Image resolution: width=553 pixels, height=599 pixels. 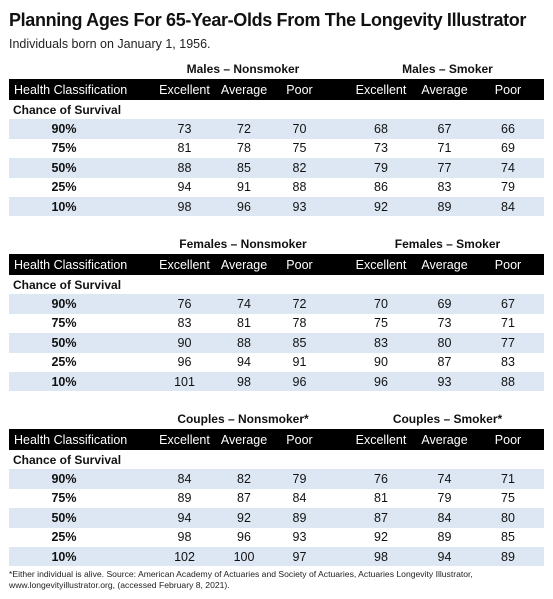 I want to click on group-title-left: Couples – Nonsmoker*, so click(x=243, y=419).